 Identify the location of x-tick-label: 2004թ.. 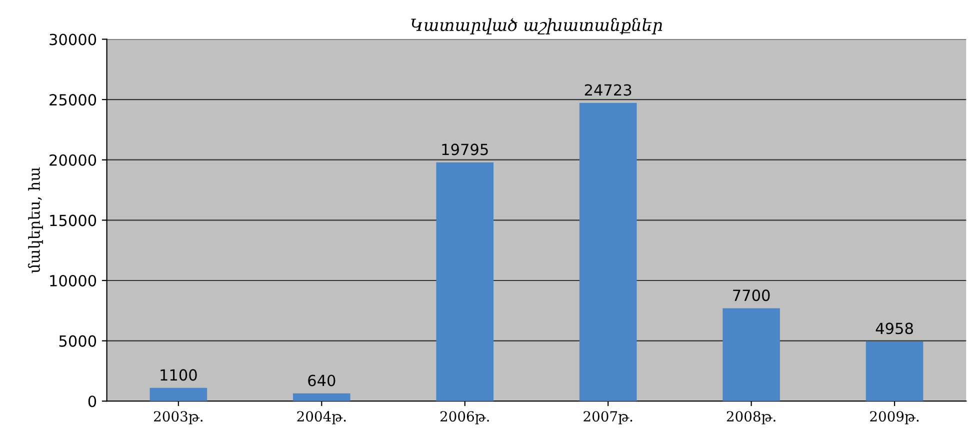
(321, 417).